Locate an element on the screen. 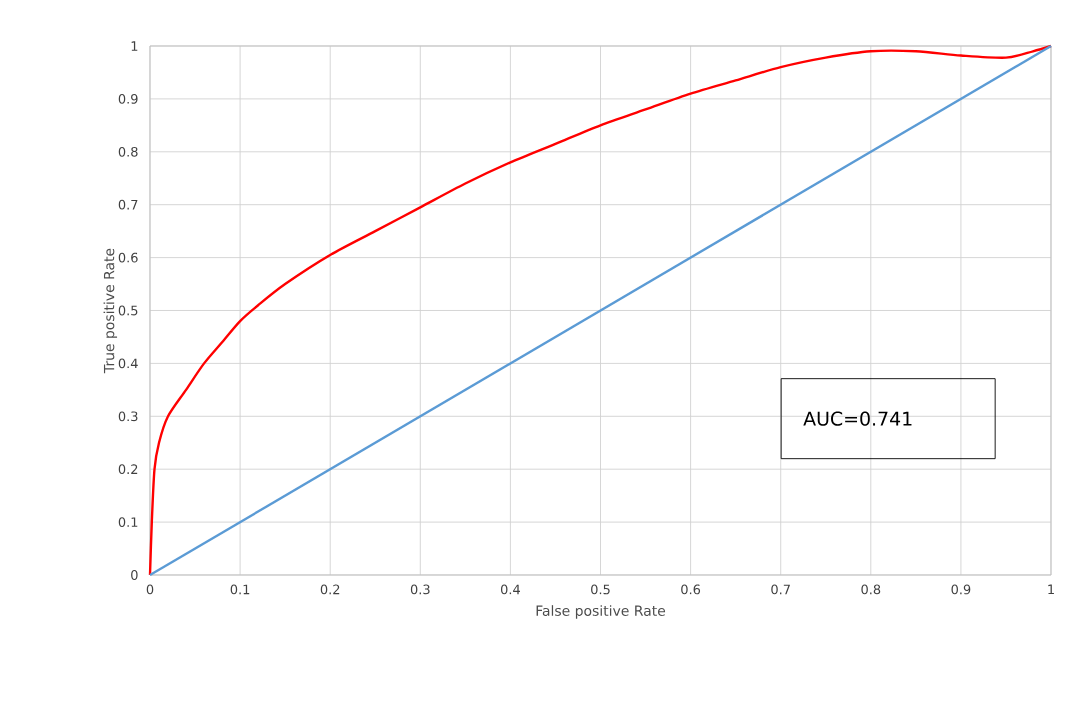 The height and width of the screenshot is (715, 1079). x-tick-label: 0.4 is located at coordinates (510, 589).